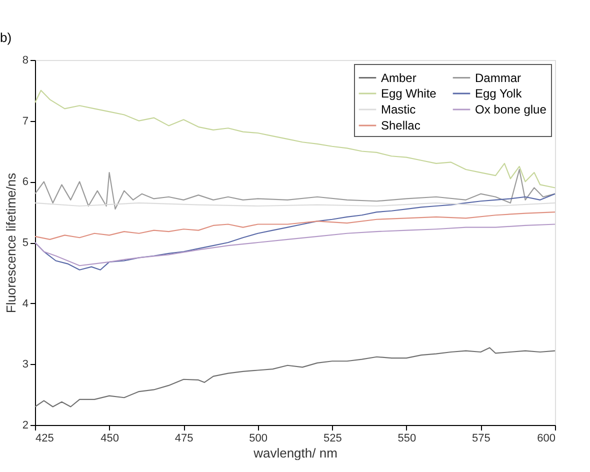 The width and height of the screenshot is (590, 472). Describe the element at coordinates (10, 243) in the screenshot. I see `y-axis-title: Fluorescence lifetime/ns` at that location.